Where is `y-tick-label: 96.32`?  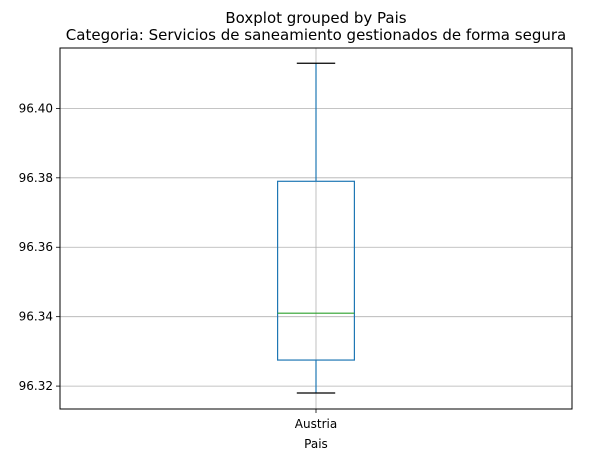 y-tick-label: 96.32 is located at coordinates (36, 386).